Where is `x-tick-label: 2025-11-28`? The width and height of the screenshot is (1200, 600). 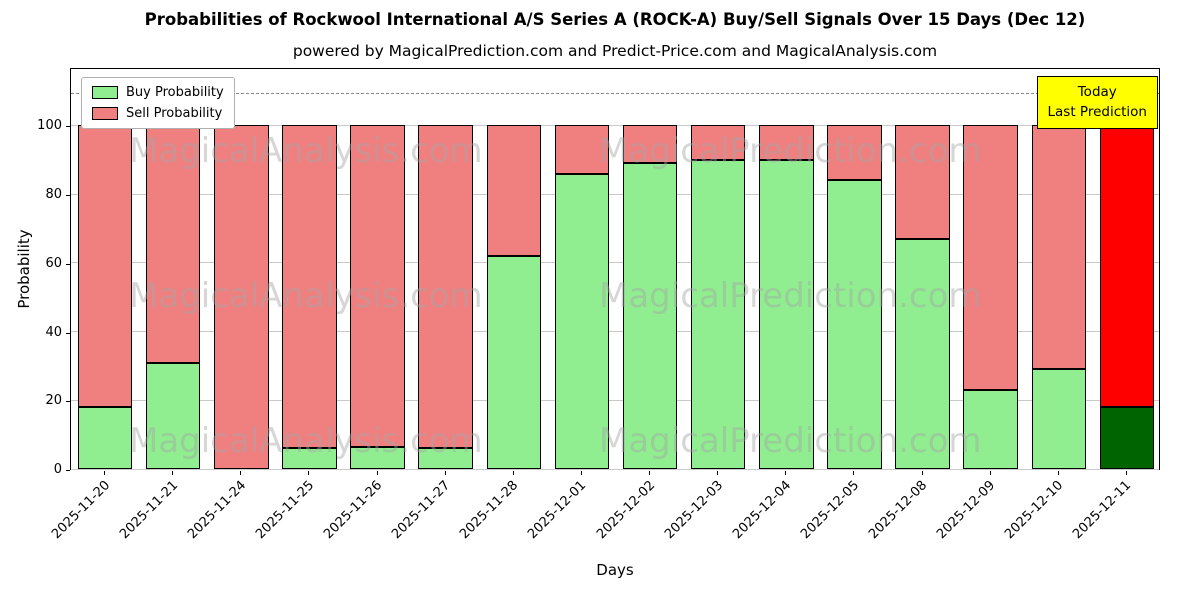
x-tick-label: 2025-11-28 is located at coordinates (489, 510).